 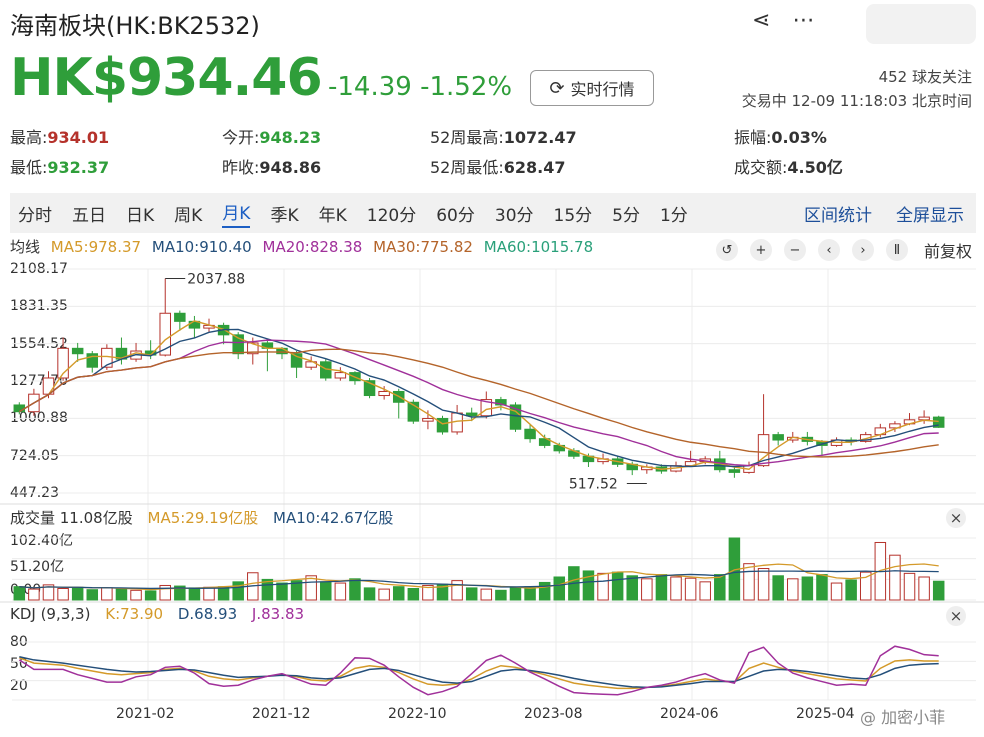 What do you see at coordinates (838, 215) in the screenshot?
I see `tab-action-0: 区间统计` at bounding box center [838, 215].